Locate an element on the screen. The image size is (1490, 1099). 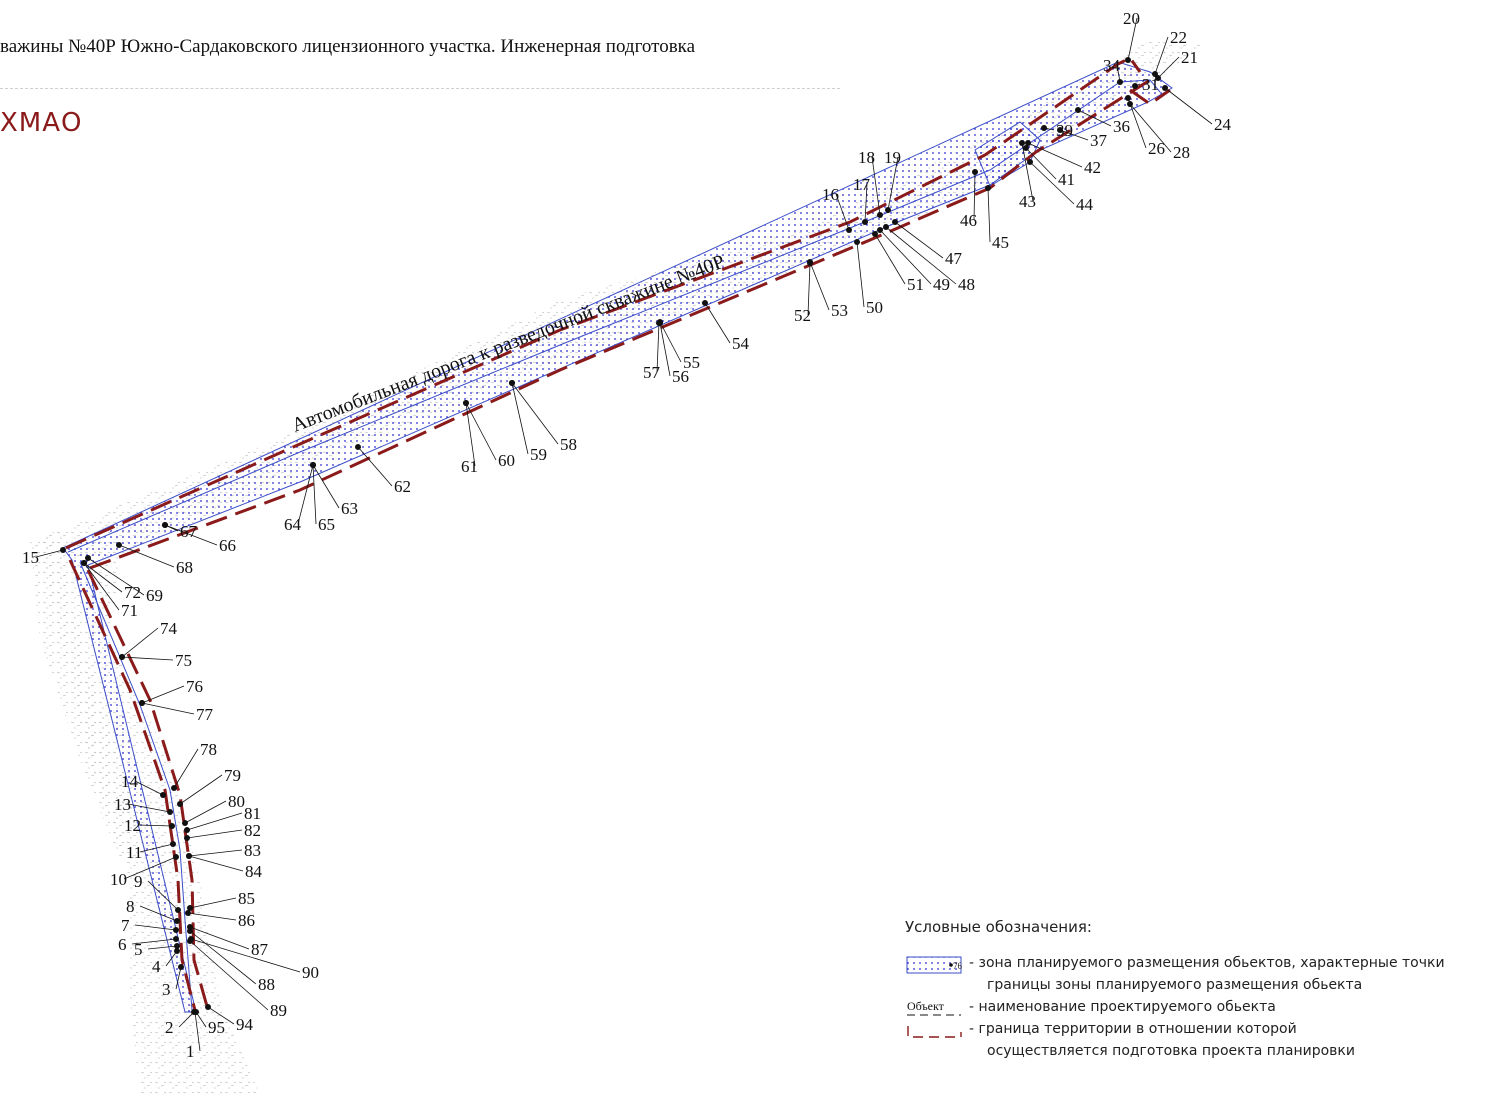
point-label: 82 is located at coordinates (252, 830).